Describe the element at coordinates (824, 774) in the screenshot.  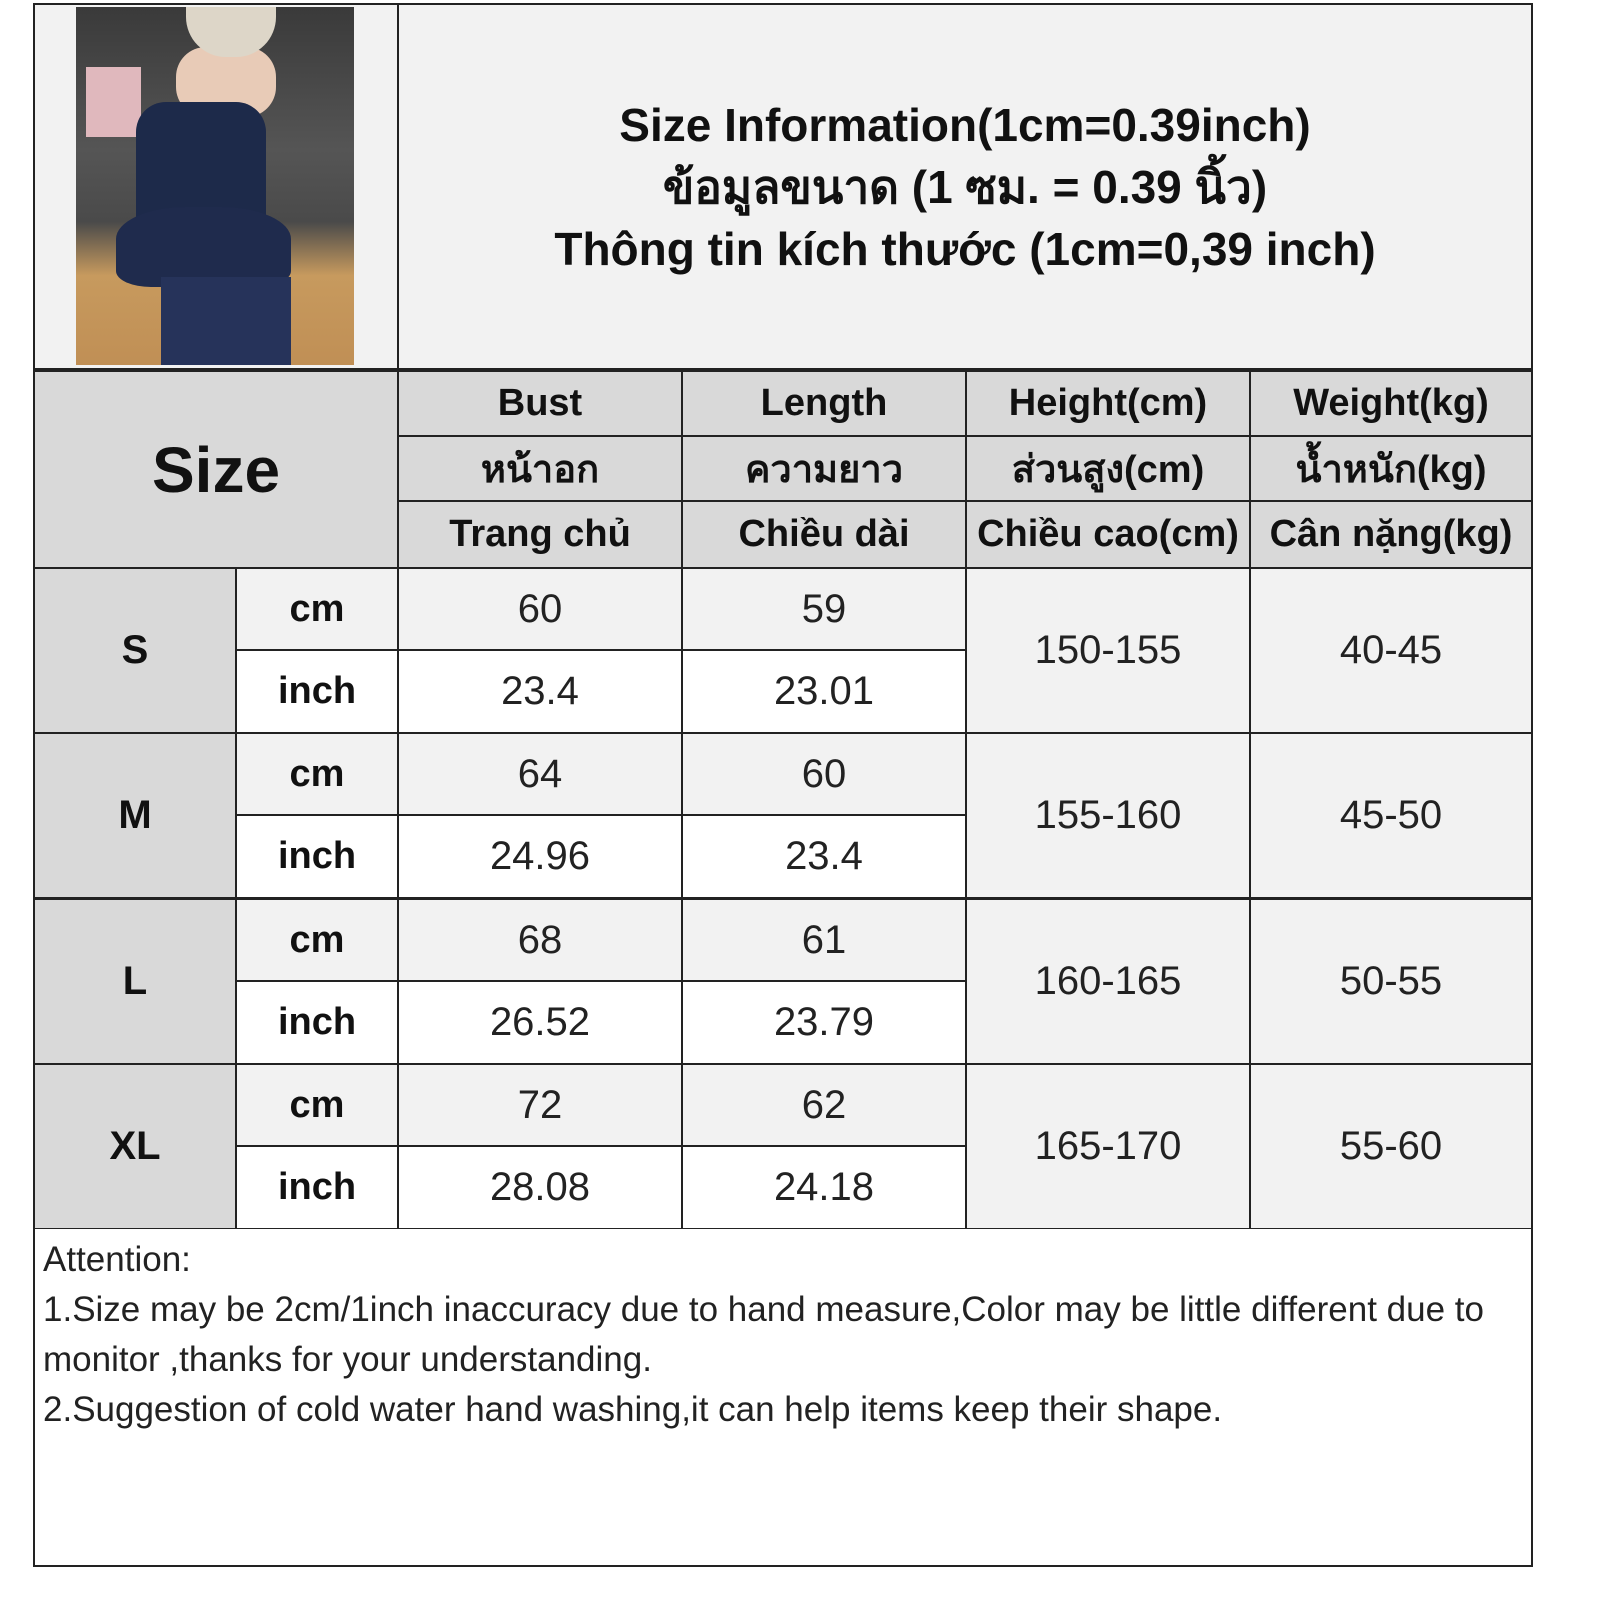
I see `length-cm: 60` at that location.